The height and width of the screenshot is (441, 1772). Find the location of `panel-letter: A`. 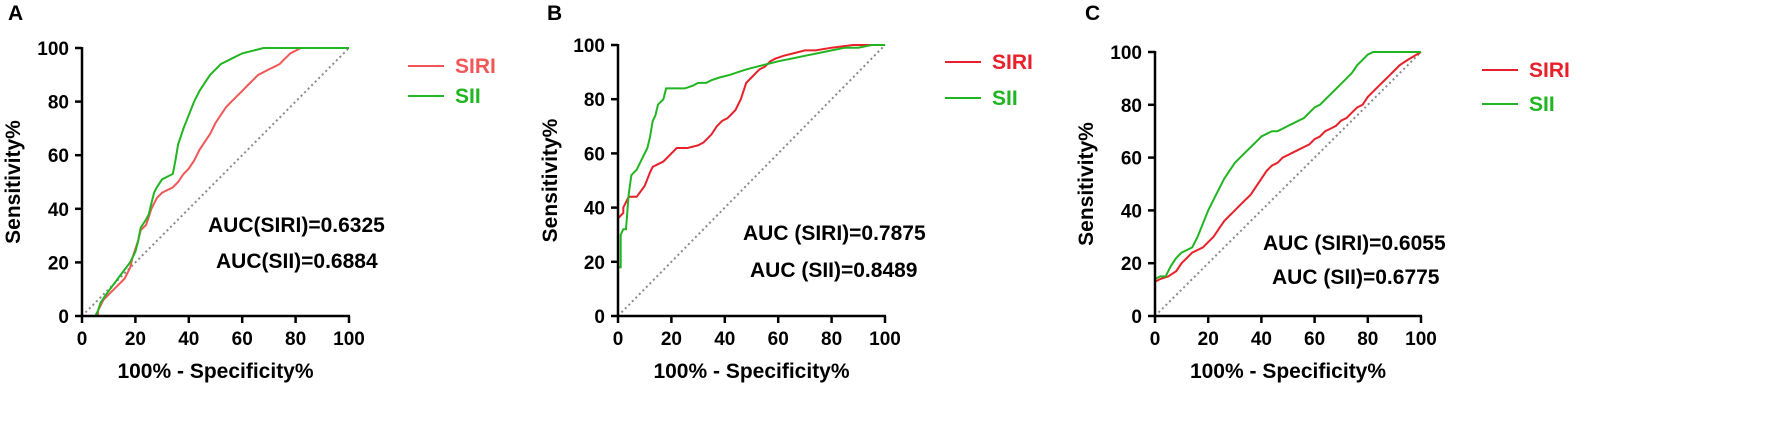

panel-letter: A is located at coordinates (15, 13).